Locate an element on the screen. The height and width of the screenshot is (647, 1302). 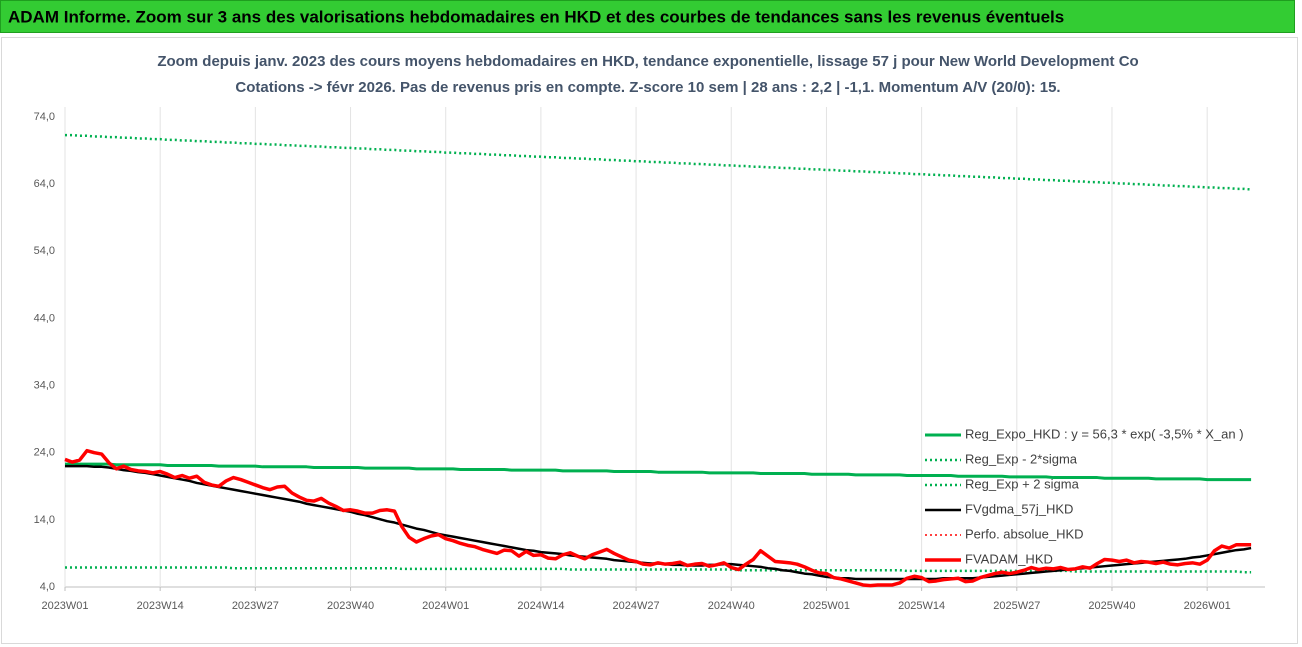
y-tick-label: 54,0 is located at coordinates (44, 251).